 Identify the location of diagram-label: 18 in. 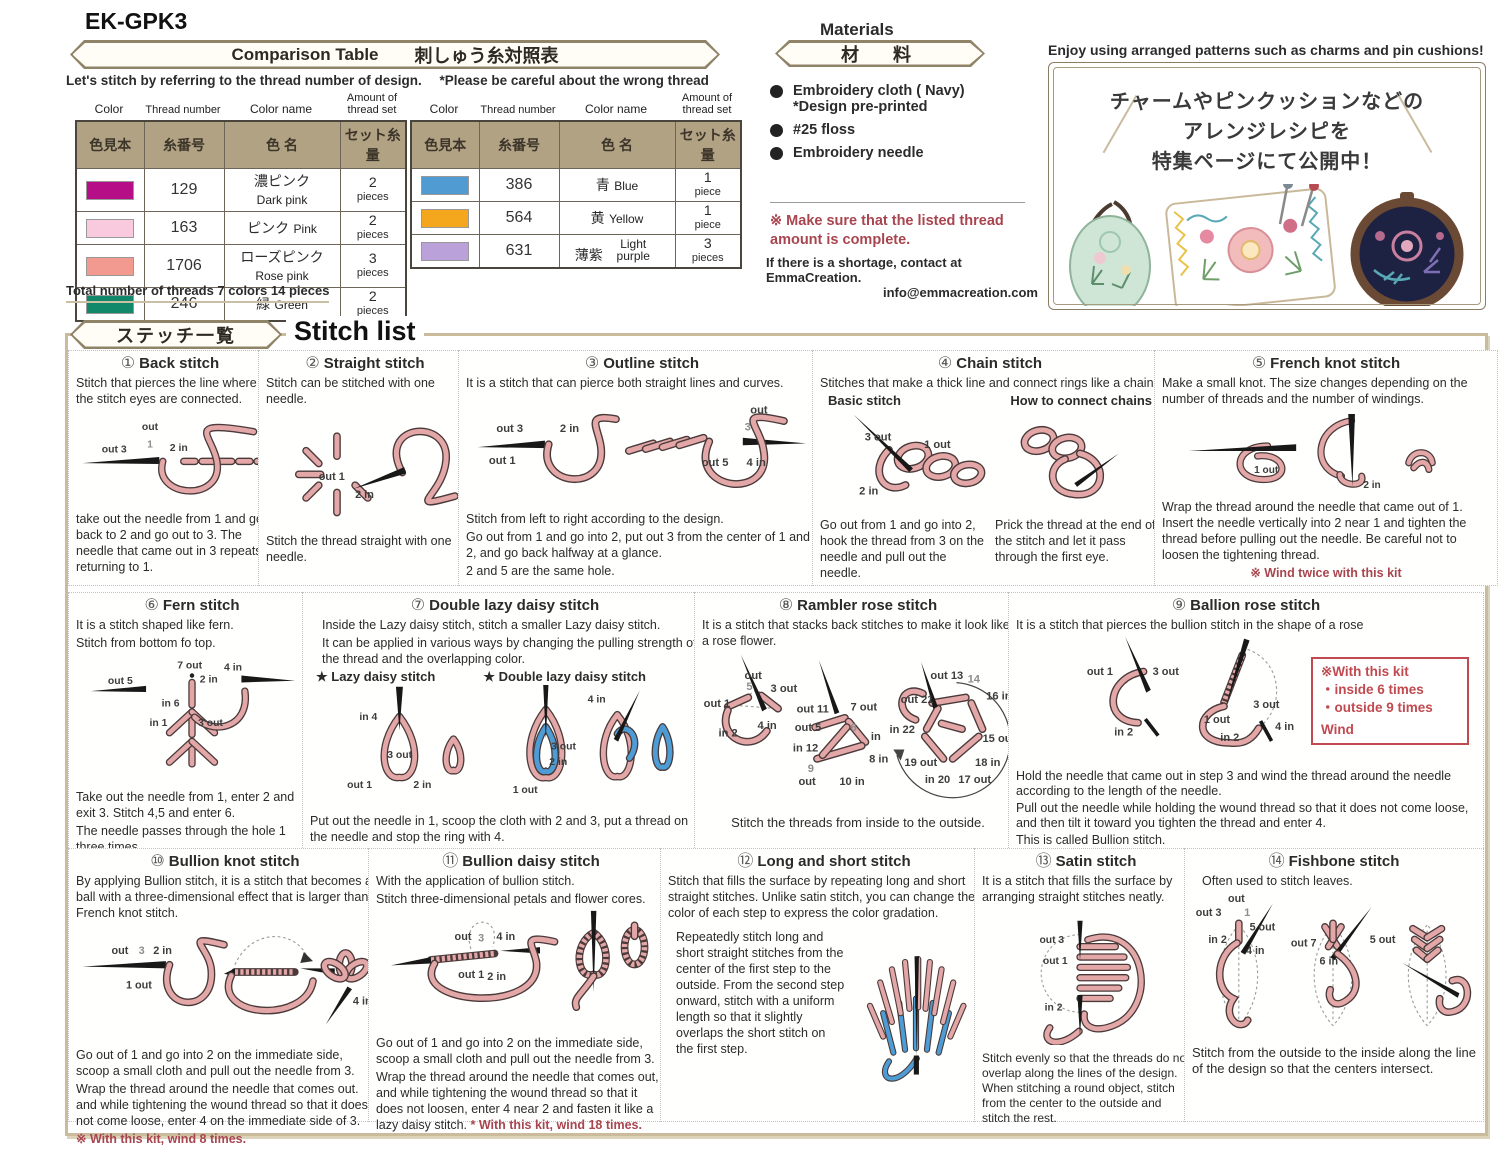
(988, 763).